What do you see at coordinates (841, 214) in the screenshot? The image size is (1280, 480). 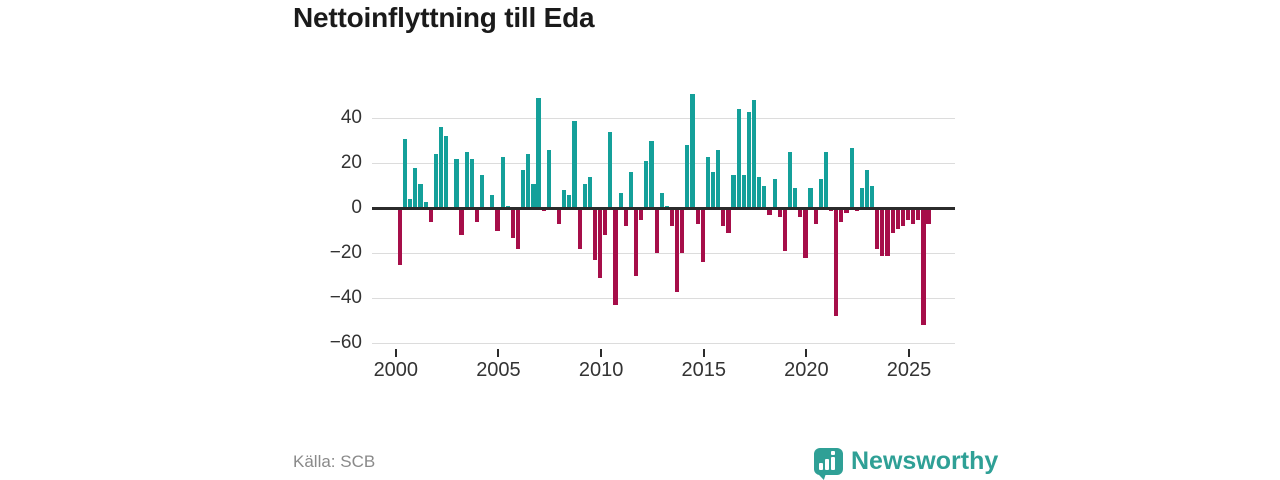 I see `bar-2021-Q3` at bounding box center [841, 214].